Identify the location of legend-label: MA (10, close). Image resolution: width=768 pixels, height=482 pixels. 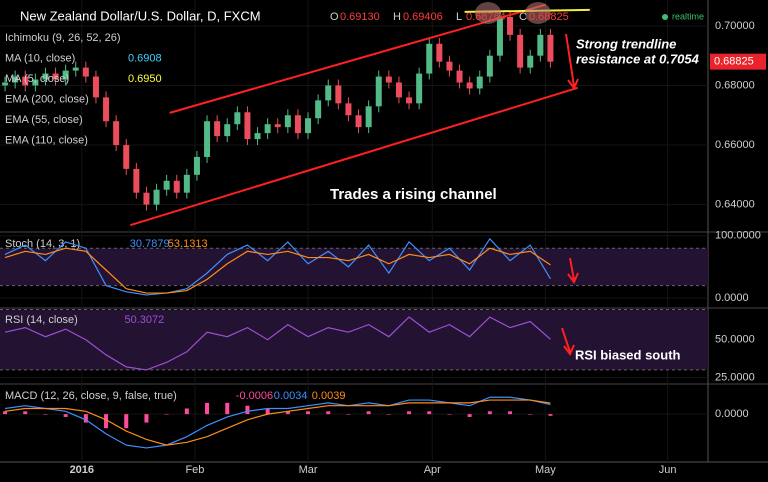
(40, 58).